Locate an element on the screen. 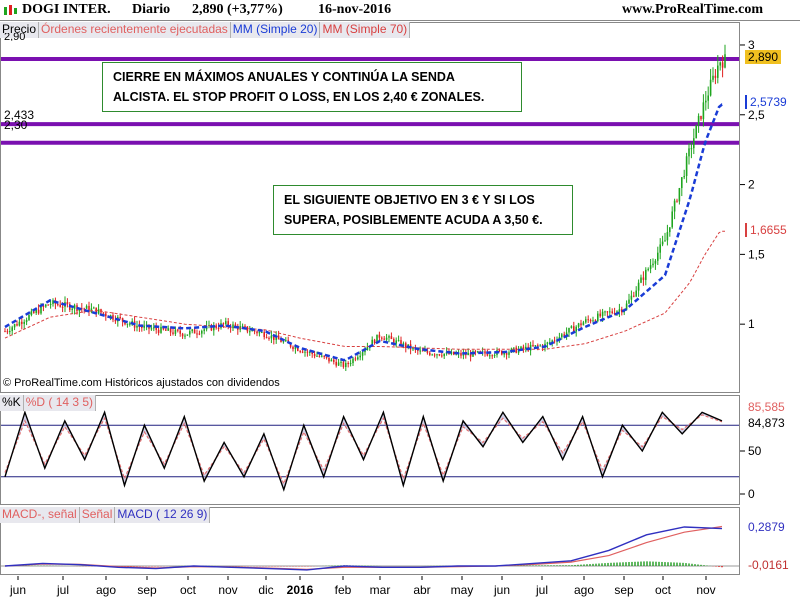  stoch-k-line is located at coordinates (363, 451).